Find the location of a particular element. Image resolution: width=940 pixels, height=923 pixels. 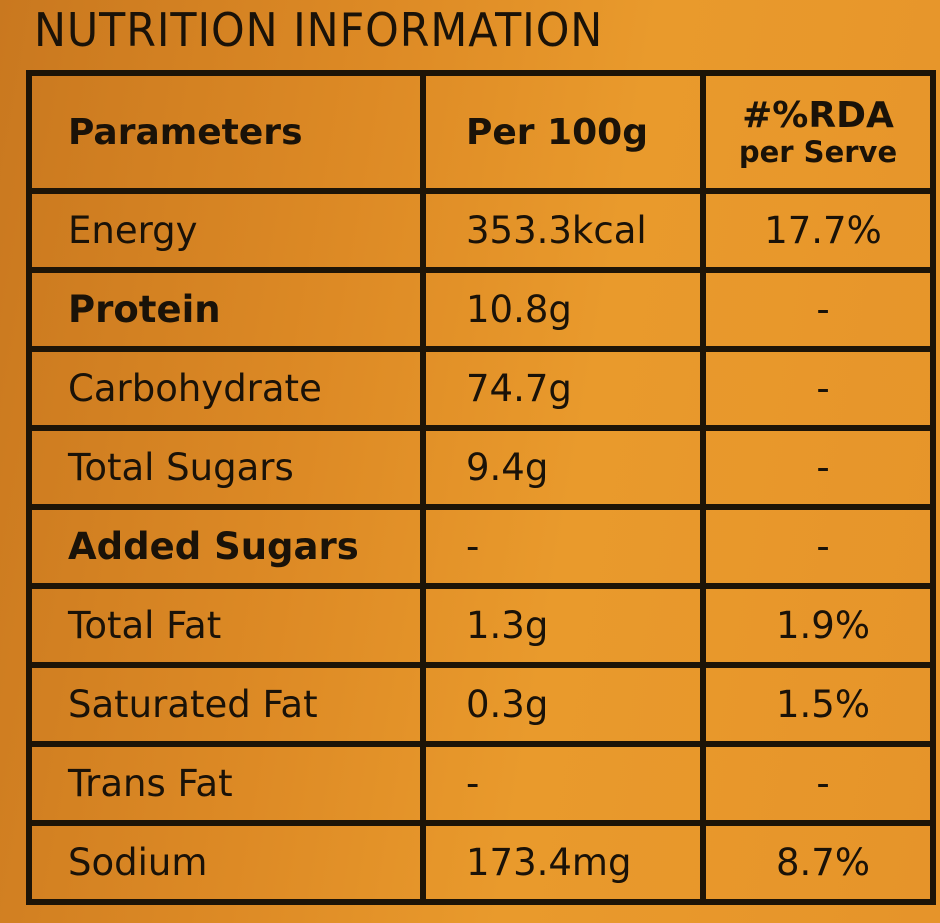

row-per-100g: 353.3kcal is located at coordinates (563, 230).